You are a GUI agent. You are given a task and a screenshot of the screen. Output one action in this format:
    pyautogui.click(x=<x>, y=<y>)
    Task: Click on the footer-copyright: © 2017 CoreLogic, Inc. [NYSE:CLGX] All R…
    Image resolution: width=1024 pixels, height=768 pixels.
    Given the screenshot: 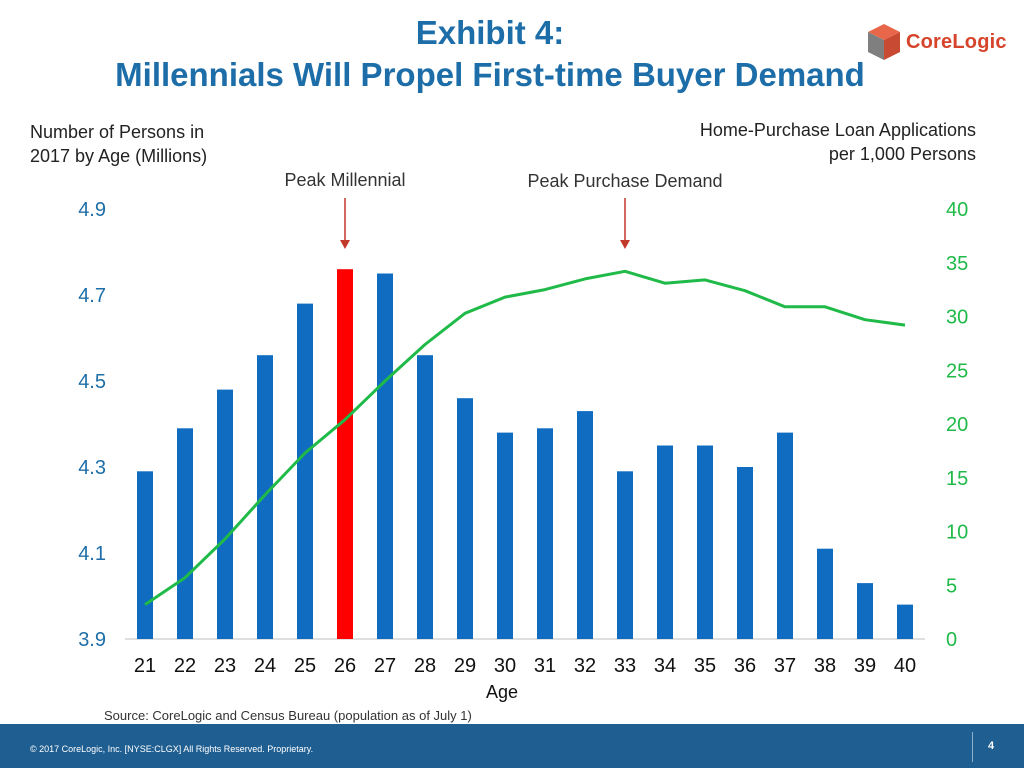 What is the action you would take?
    pyautogui.click(x=172, y=749)
    